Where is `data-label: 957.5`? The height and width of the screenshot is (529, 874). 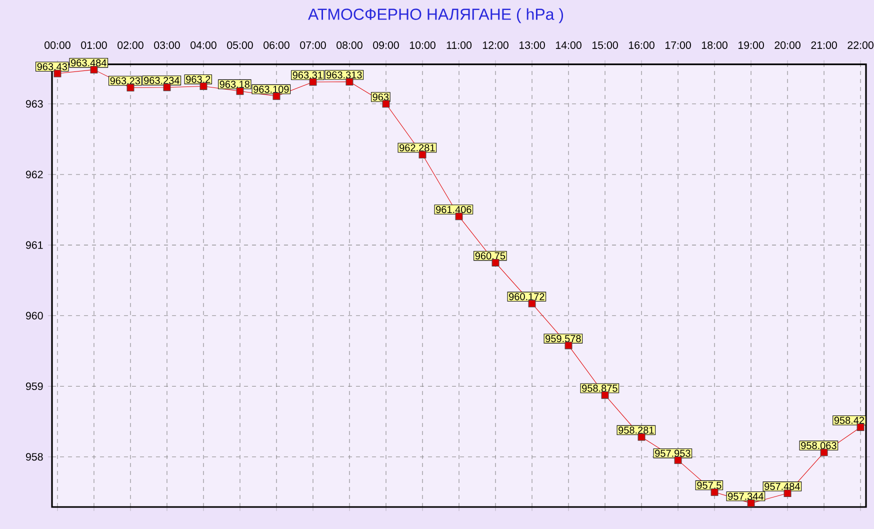
data-label: 957.5 is located at coordinates (709, 485).